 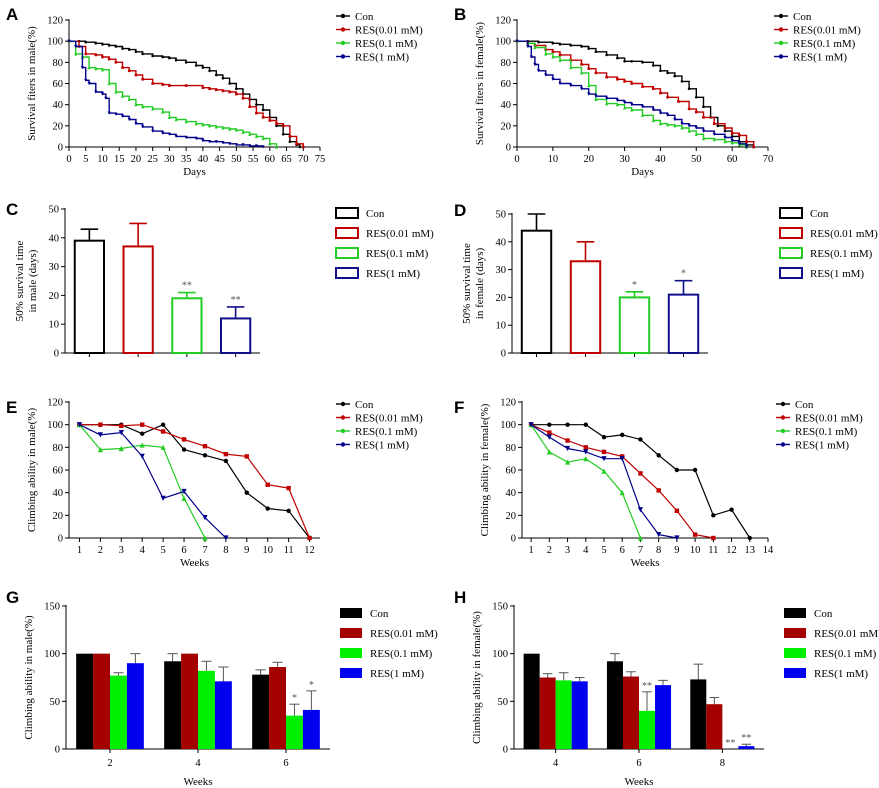 I want to click on x-tick-label: 10, so click(x=102, y=159).